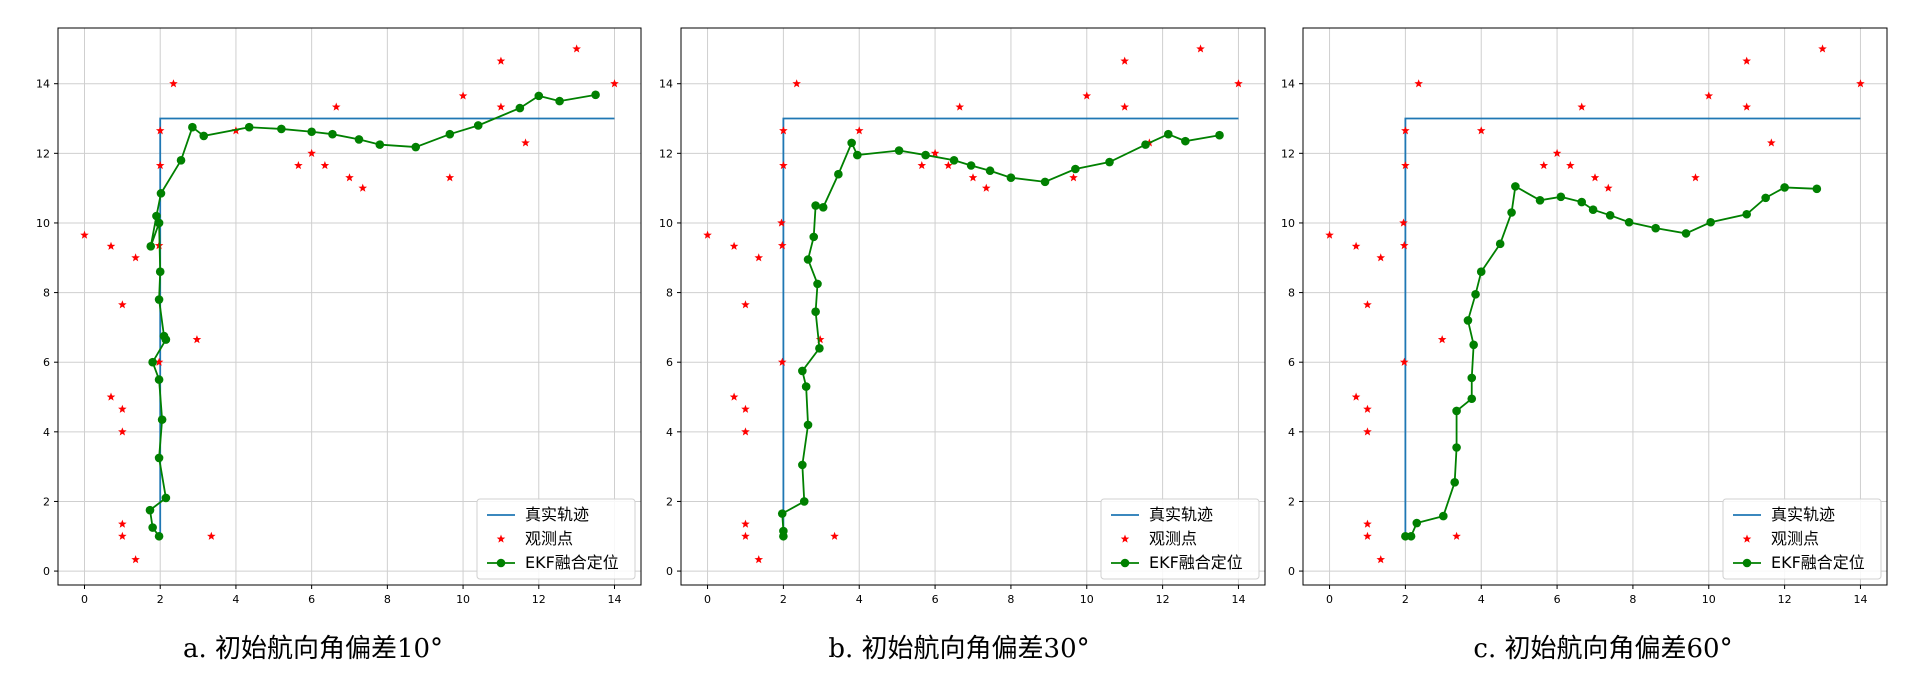 The image size is (1916, 688). What do you see at coordinates (1785, 599) in the screenshot?
I see `x-tick-label-c: 12` at bounding box center [1785, 599].